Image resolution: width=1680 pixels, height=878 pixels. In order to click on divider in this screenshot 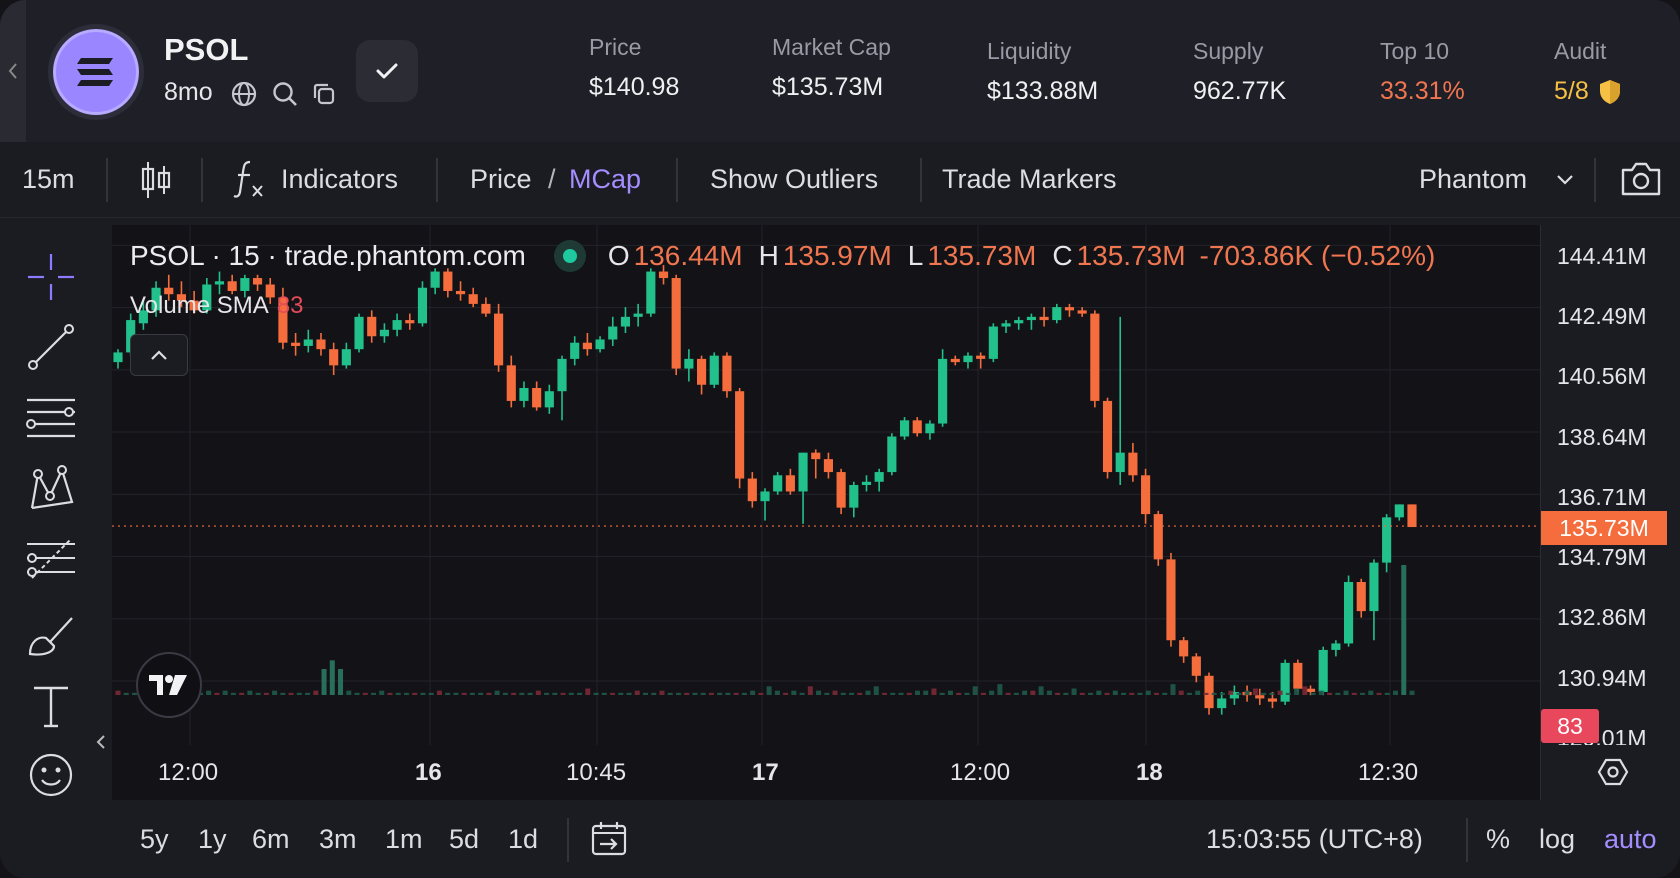, I will do `click(437, 180)`.